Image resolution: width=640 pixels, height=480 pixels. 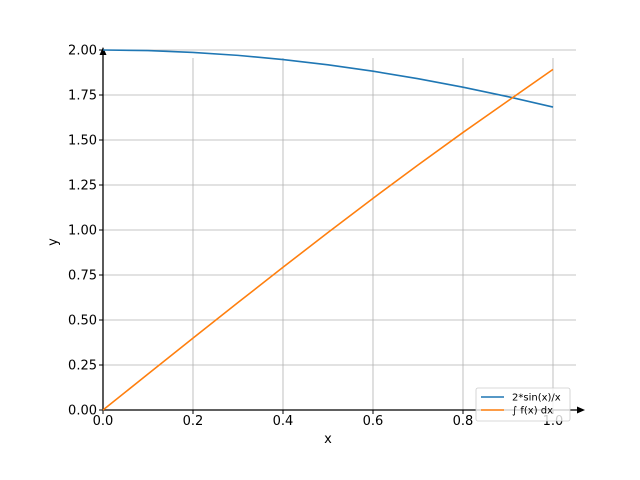 I want to click on x-tick-label: 0.0, so click(x=103, y=421).